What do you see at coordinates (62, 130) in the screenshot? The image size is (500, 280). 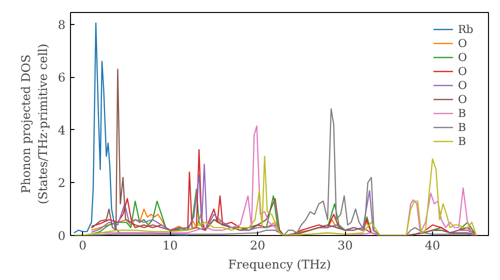 I see `y-tick-label: 4` at bounding box center [62, 130].